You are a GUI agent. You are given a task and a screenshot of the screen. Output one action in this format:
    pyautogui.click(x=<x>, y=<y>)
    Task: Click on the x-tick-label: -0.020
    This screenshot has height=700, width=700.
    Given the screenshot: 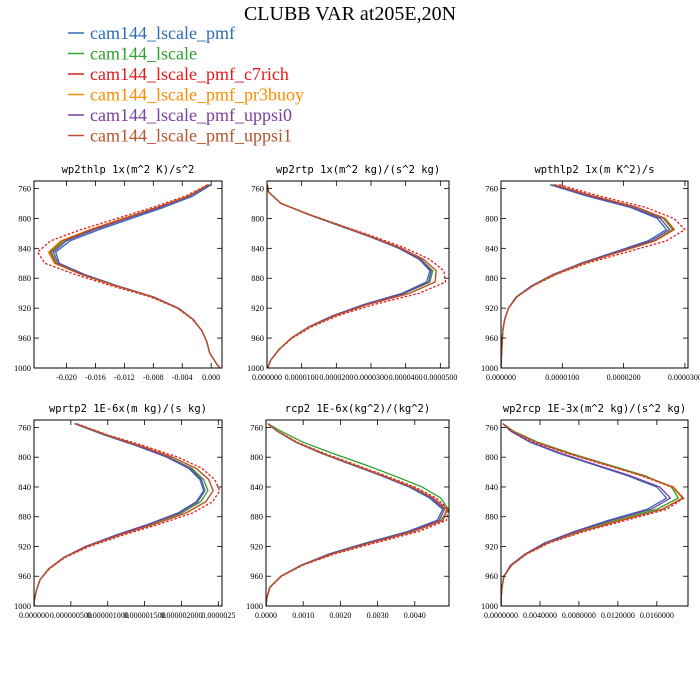 What is the action you would take?
    pyautogui.click(x=66, y=377)
    